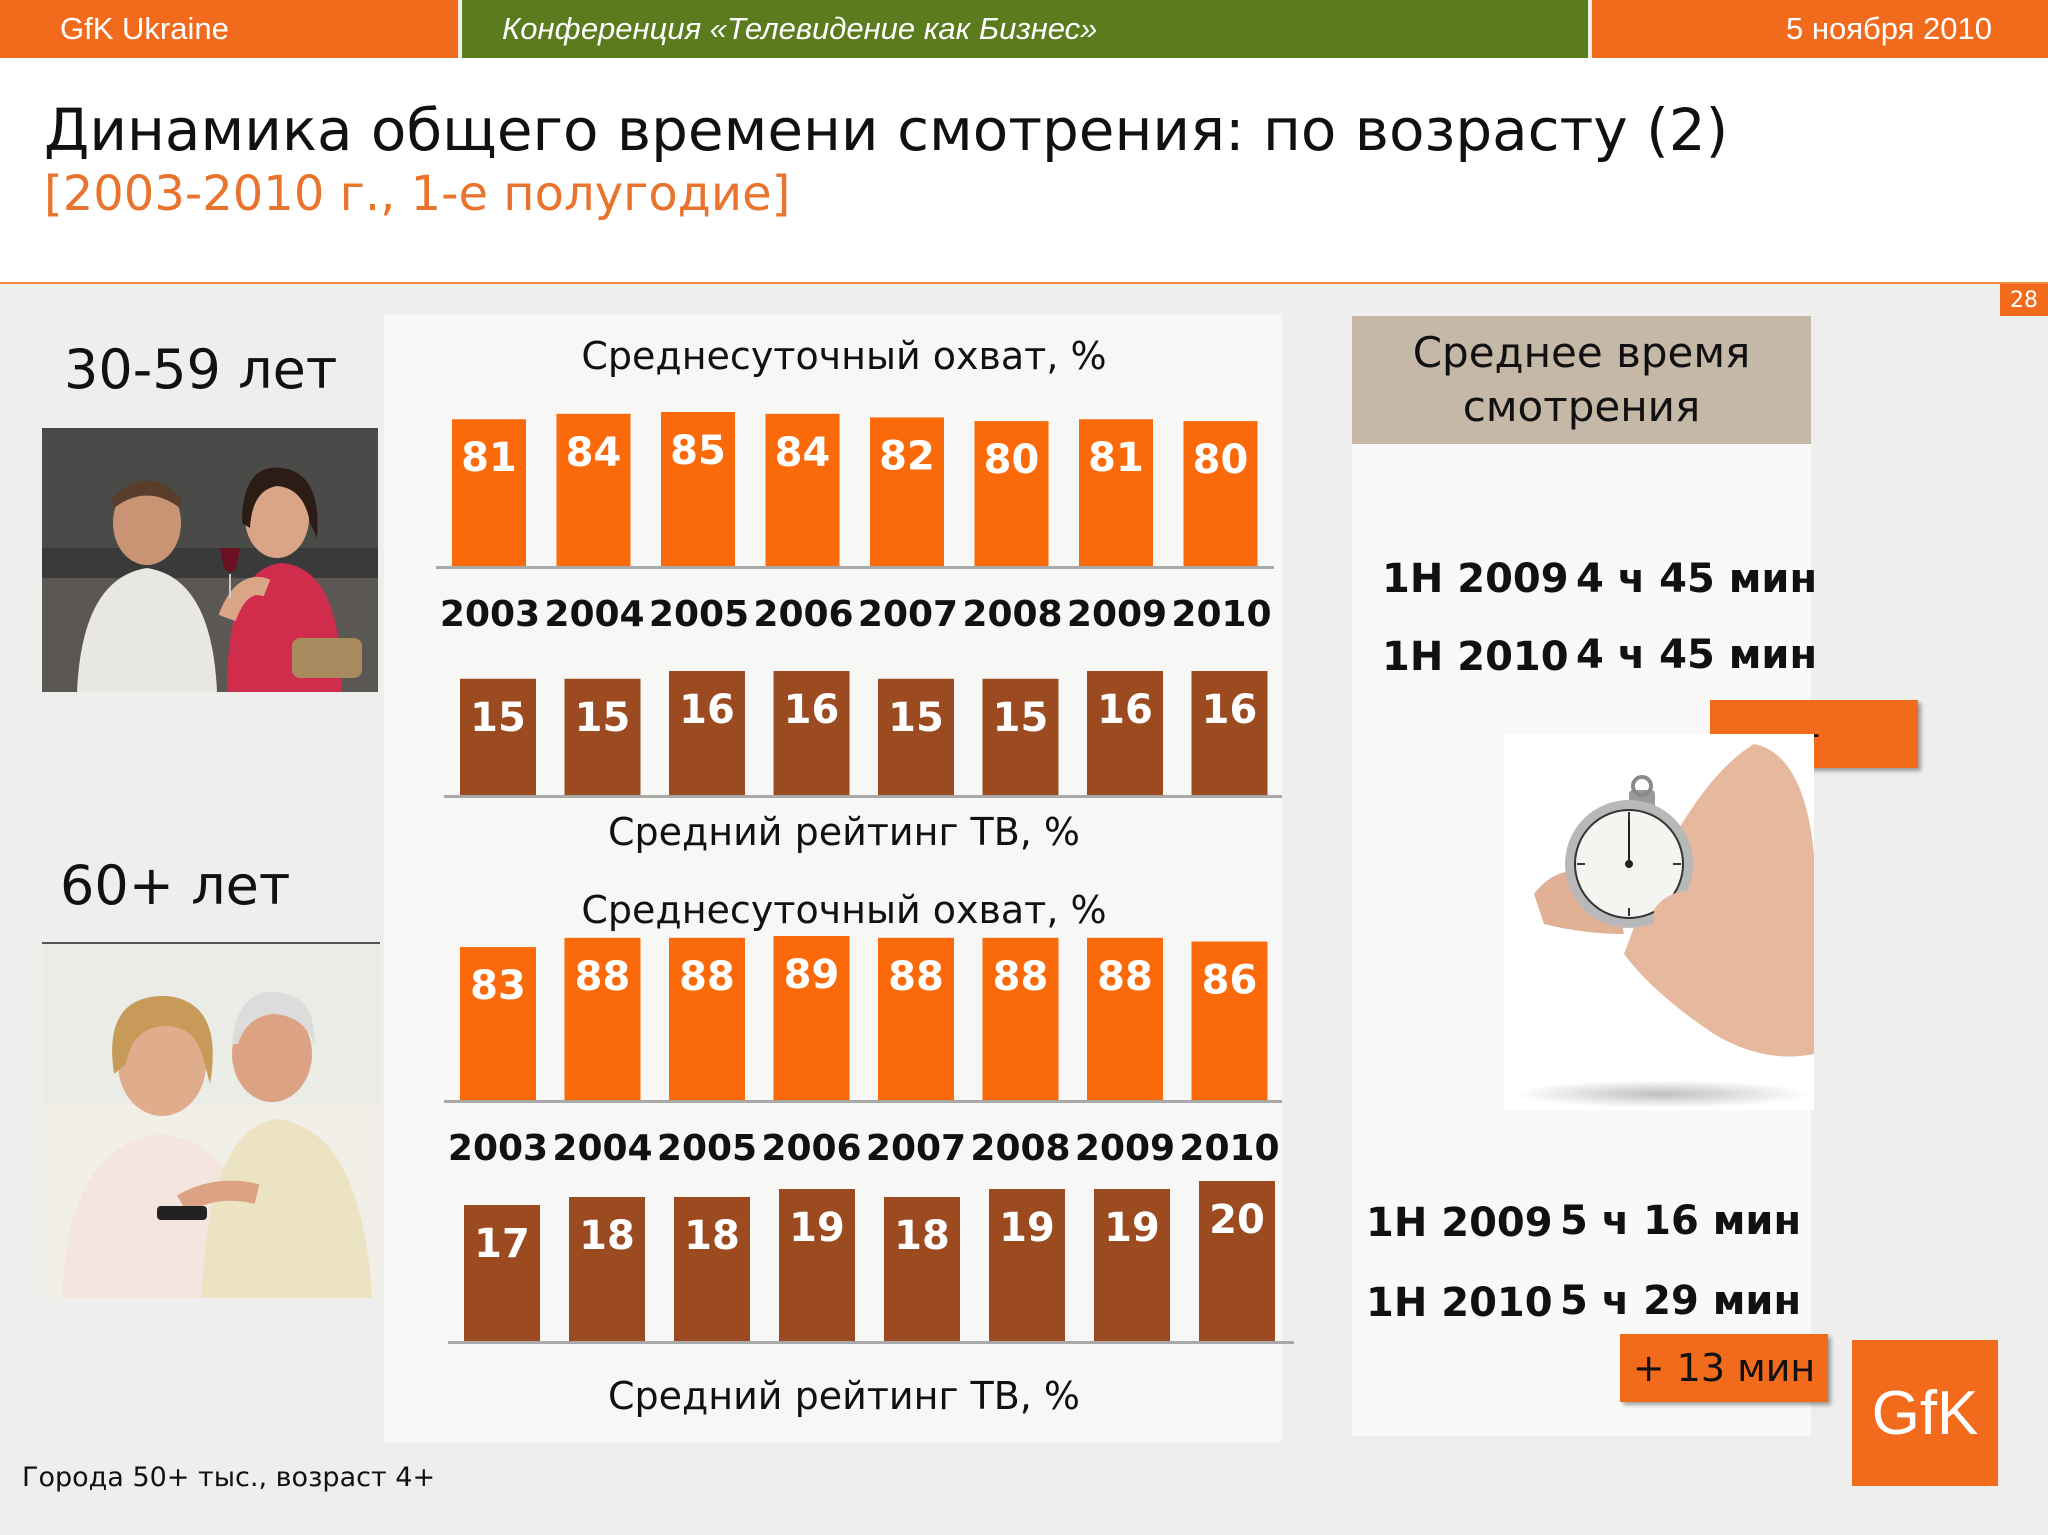  Describe the element at coordinates (844, 910) in the screenshot. I see `chart-title-reach-2: Среднесуточный охват, %` at that location.